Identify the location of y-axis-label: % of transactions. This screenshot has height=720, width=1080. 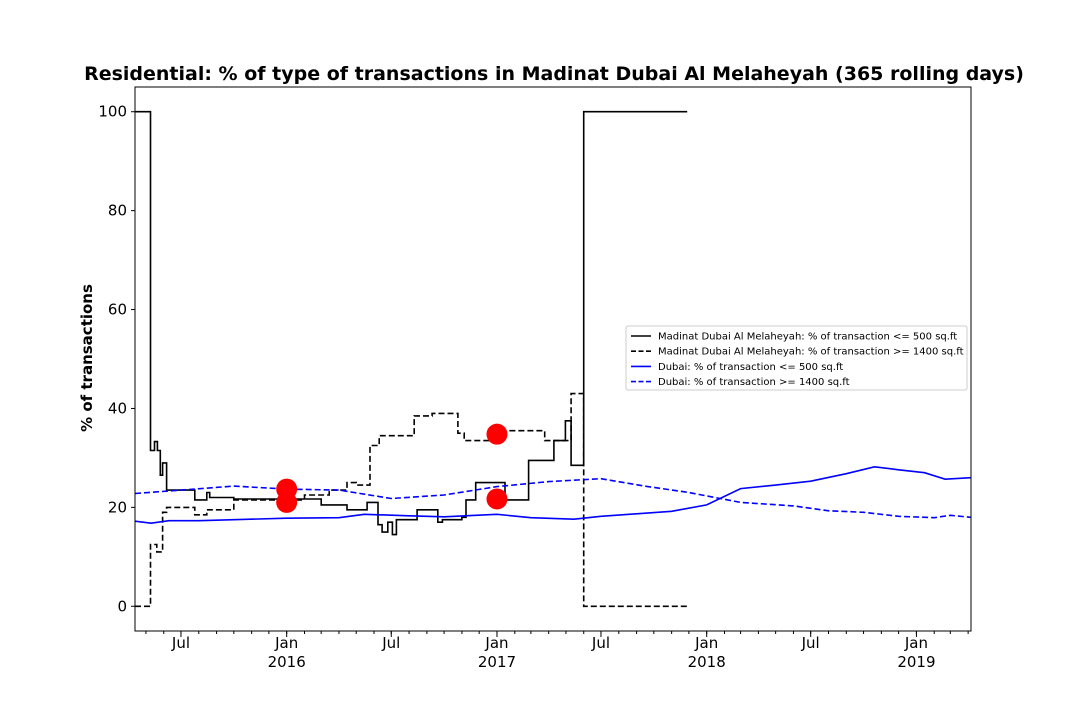
(87, 358).